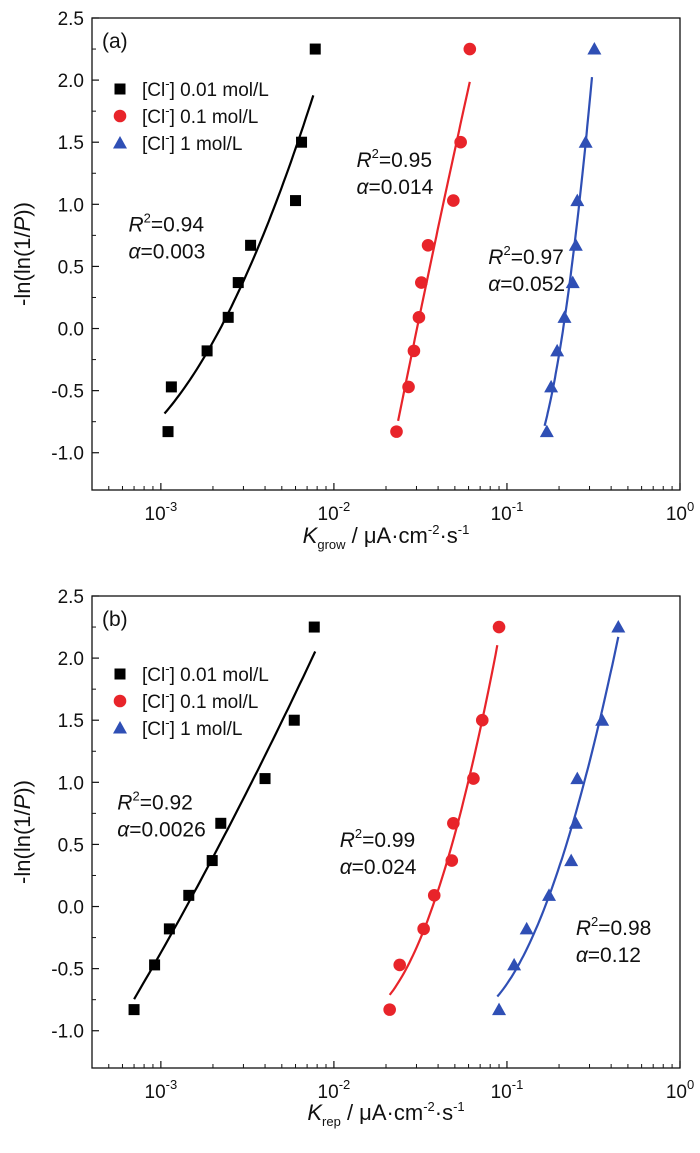  Describe the element at coordinates (378, 867) in the screenshot. I see `alpha-label: α=0.024` at that location.